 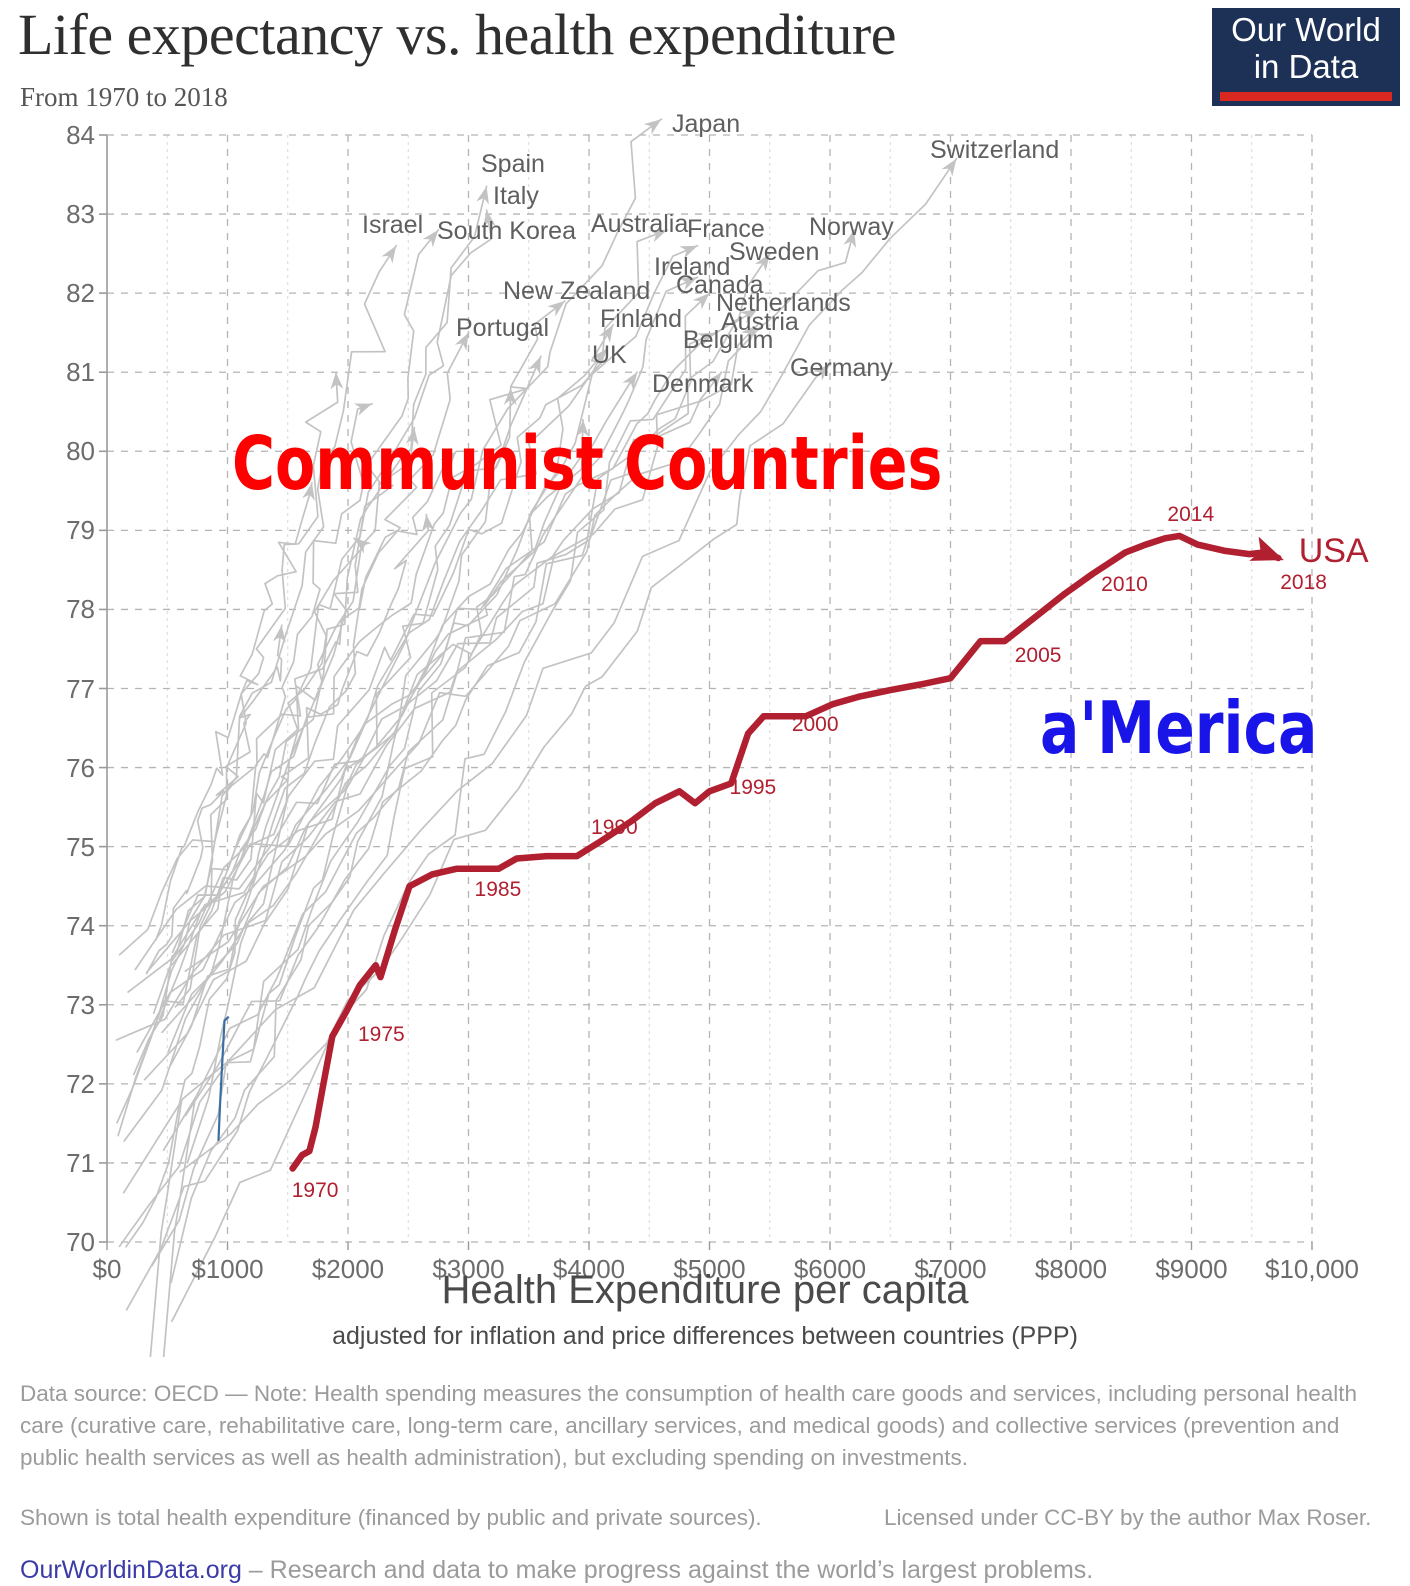 I want to click on y-tick-label: 76, so click(x=80, y=767).